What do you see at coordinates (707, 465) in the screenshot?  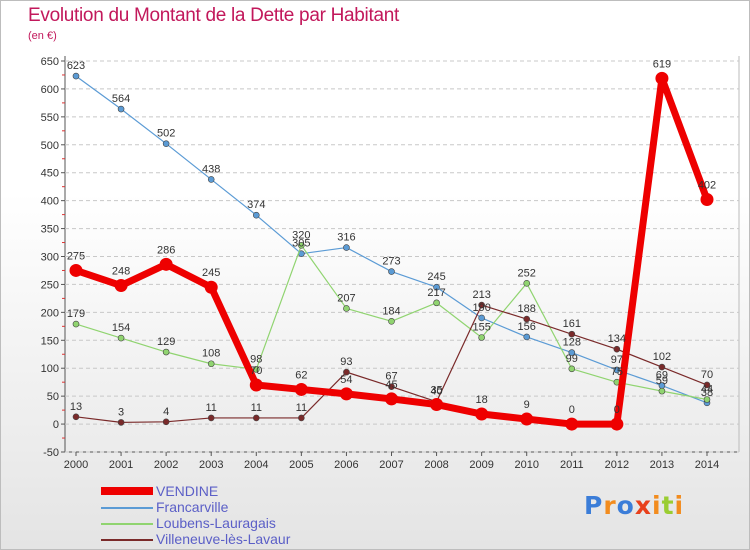 I see `x-tick-label: 2014` at bounding box center [707, 465].